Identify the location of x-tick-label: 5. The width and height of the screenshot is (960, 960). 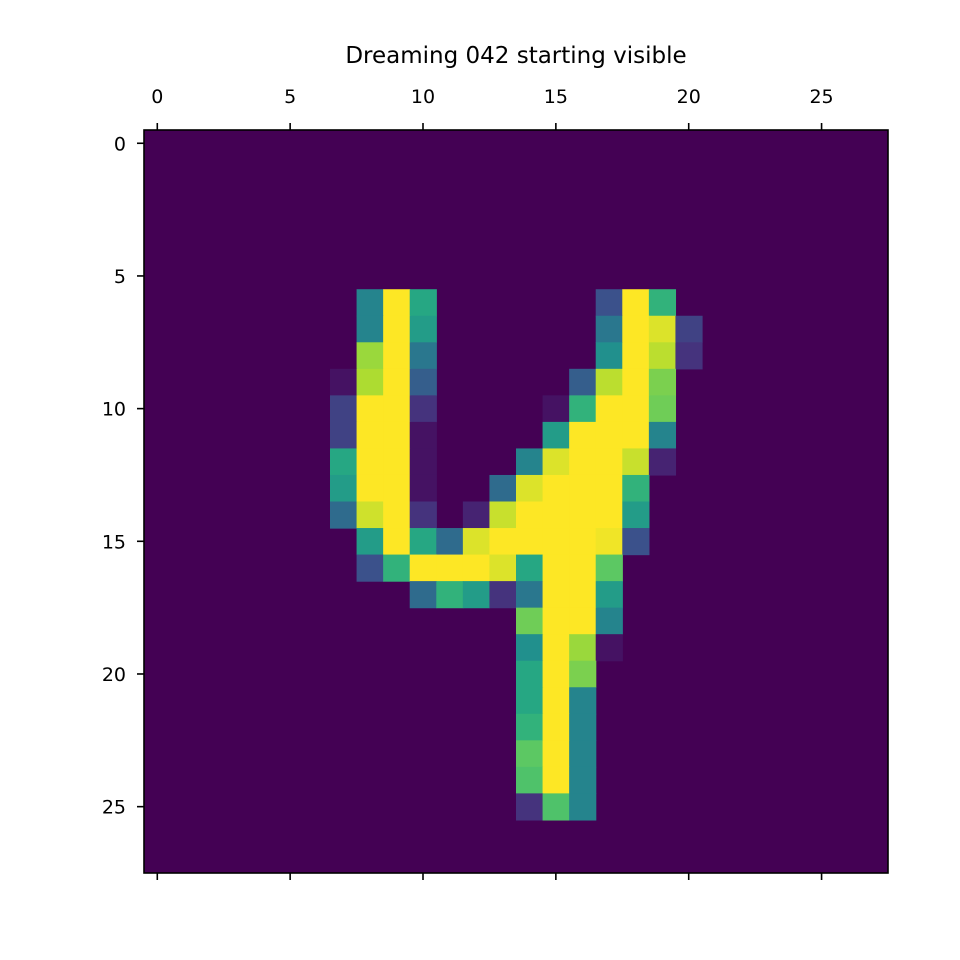
(290, 97).